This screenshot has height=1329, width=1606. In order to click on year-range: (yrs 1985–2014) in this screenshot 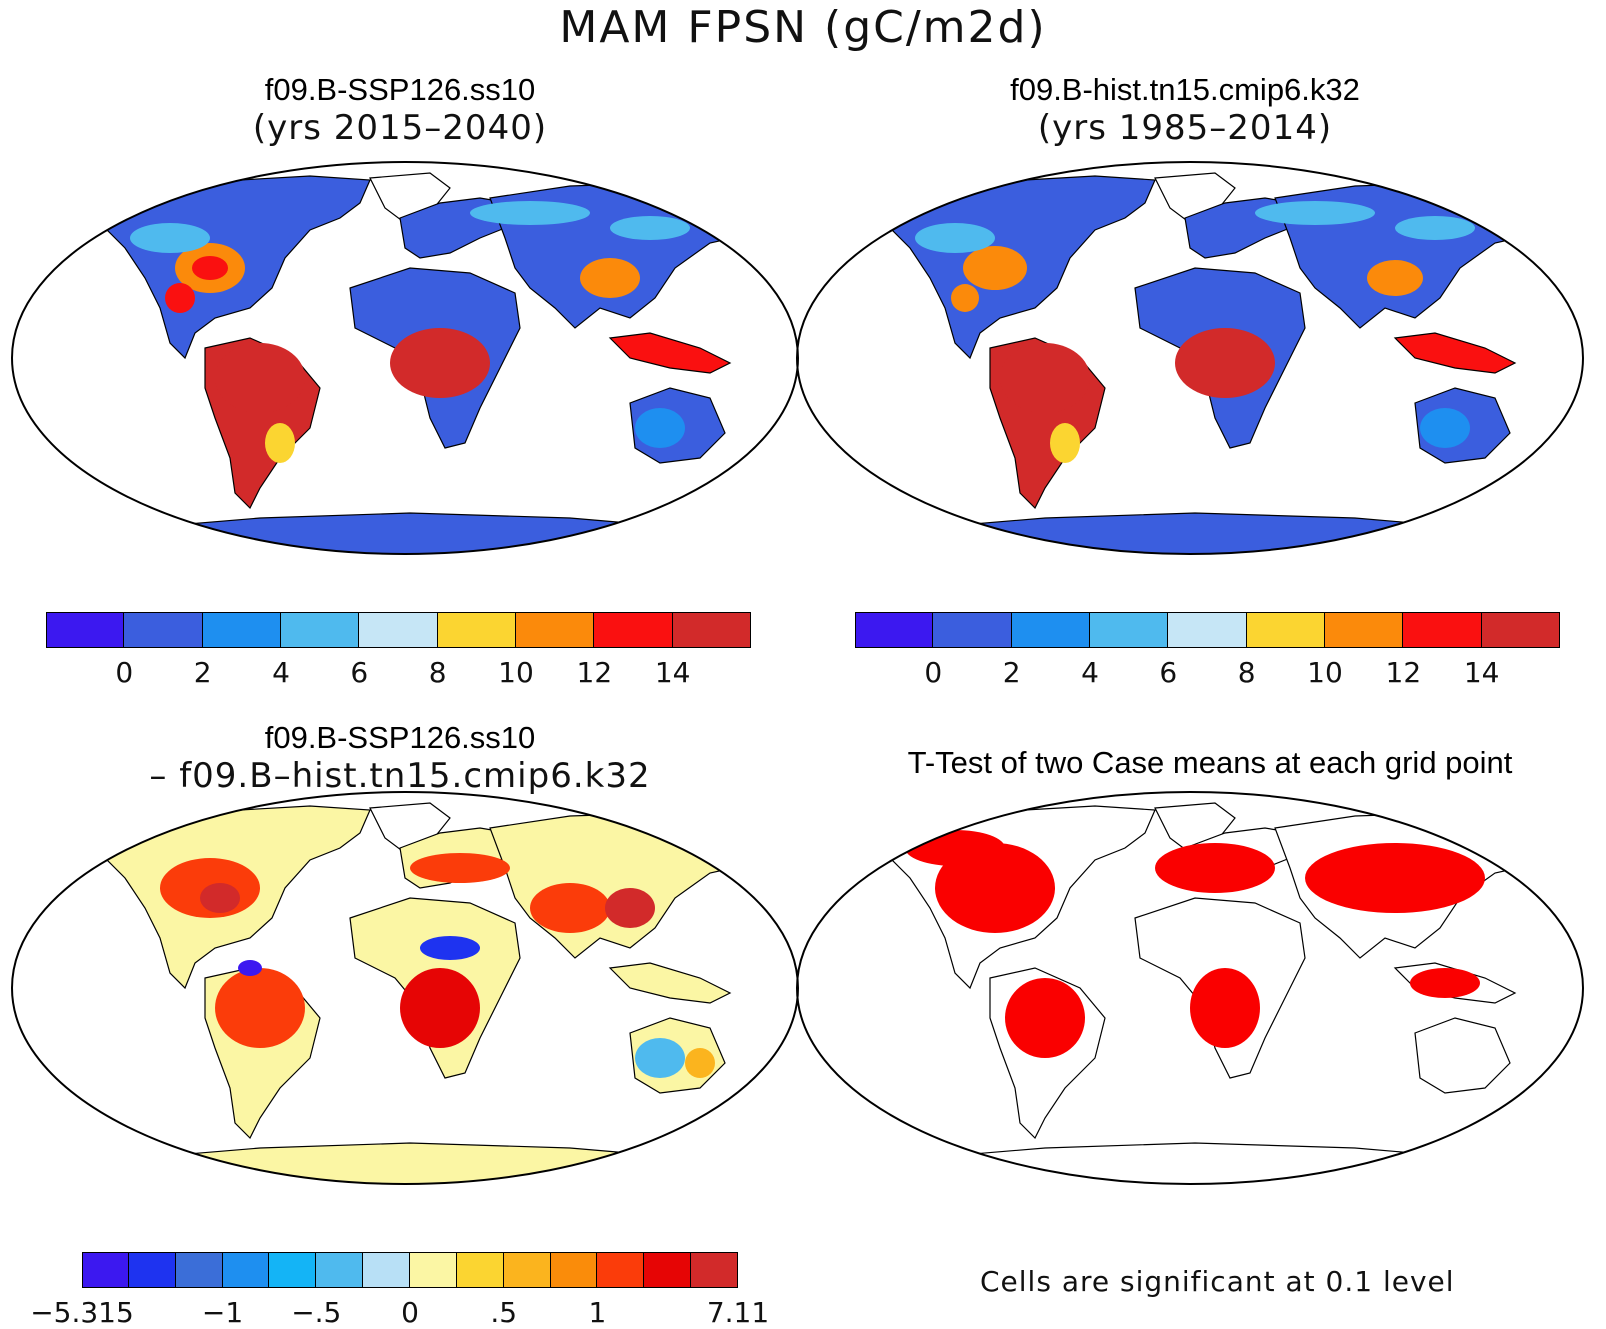, I will do `click(1185, 128)`.